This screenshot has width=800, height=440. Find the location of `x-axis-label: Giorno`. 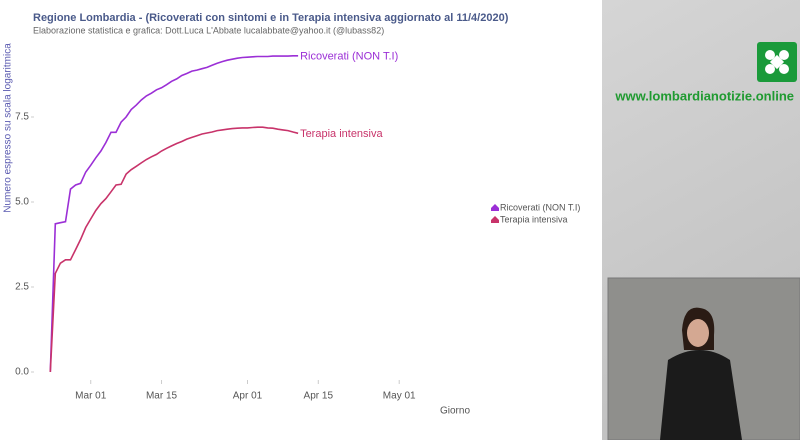

x-axis-label: Giorno is located at coordinates (455, 411).